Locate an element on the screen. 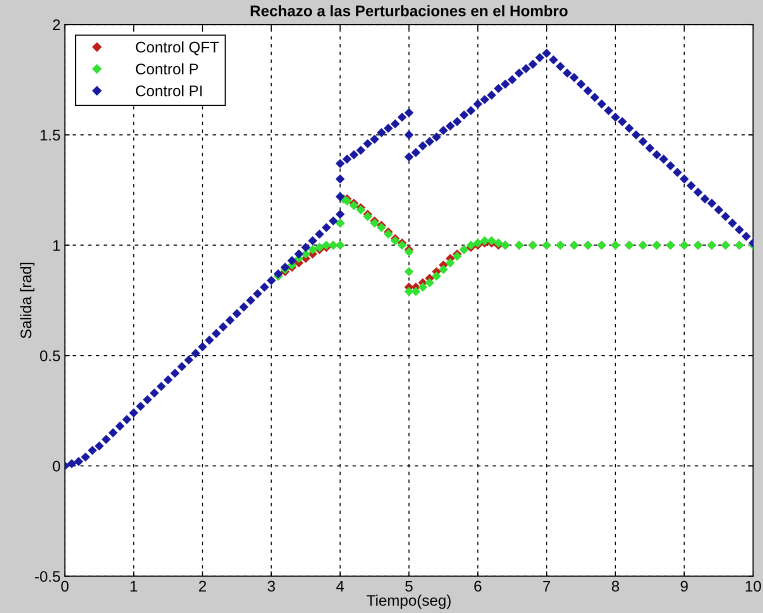 The height and width of the screenshot is (613, 763). x-tick-label: 4 is located at coordinates (340, 586).